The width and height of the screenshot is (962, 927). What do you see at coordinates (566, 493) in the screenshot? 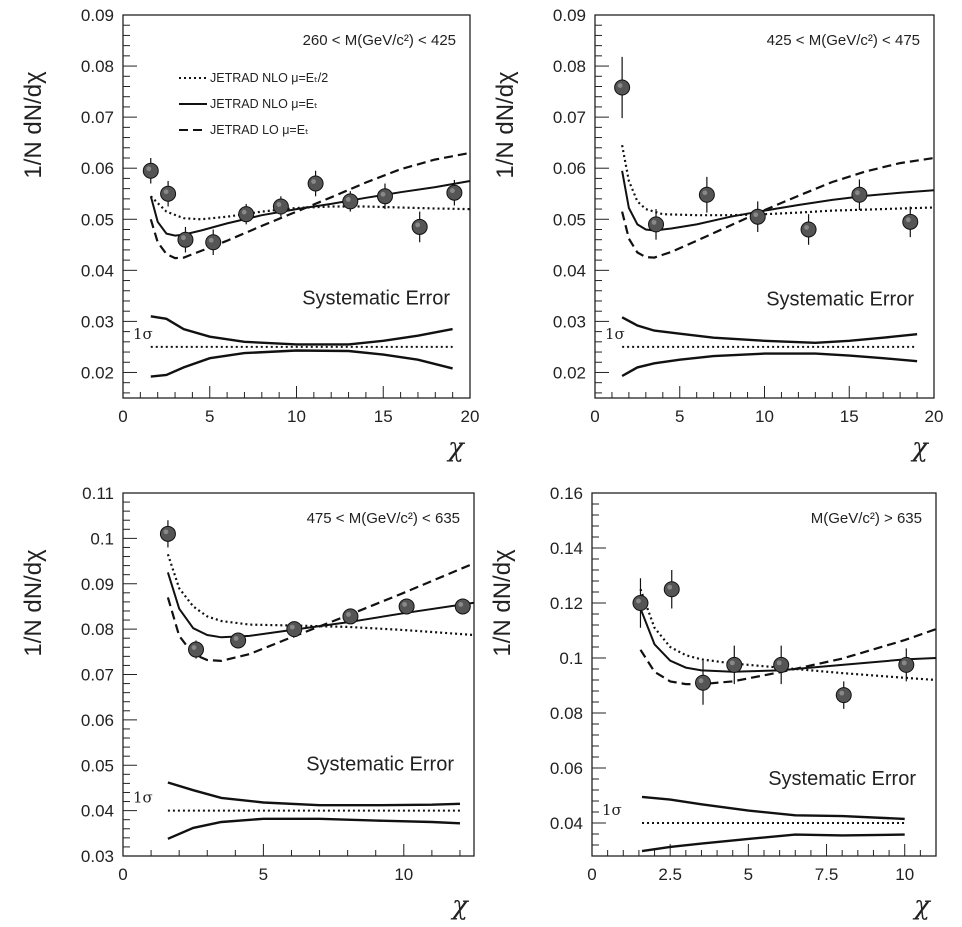
I see `y-tick-label: 0.16` at bounding box center [566, 493].